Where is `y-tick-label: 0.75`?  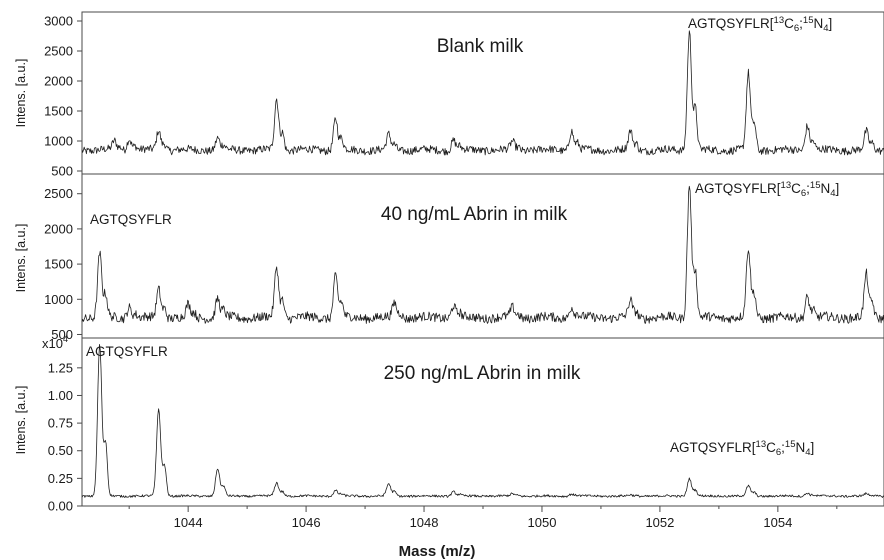
y-tick-label: 0.75 is located at coordinates (60, 423).